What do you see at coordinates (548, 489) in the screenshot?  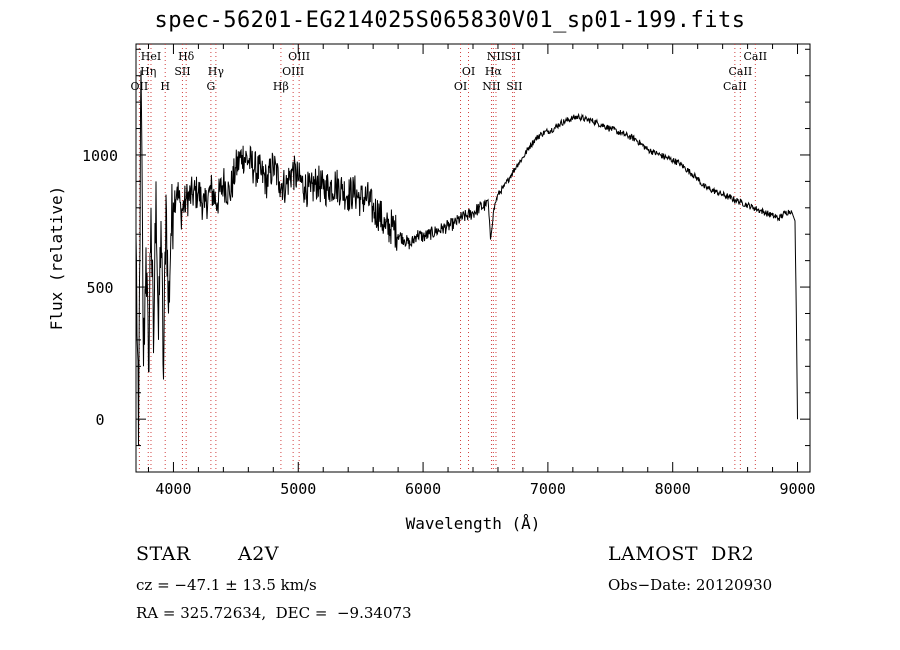 I see `x-tick-label: 7000` at bounding box center [548, 489].